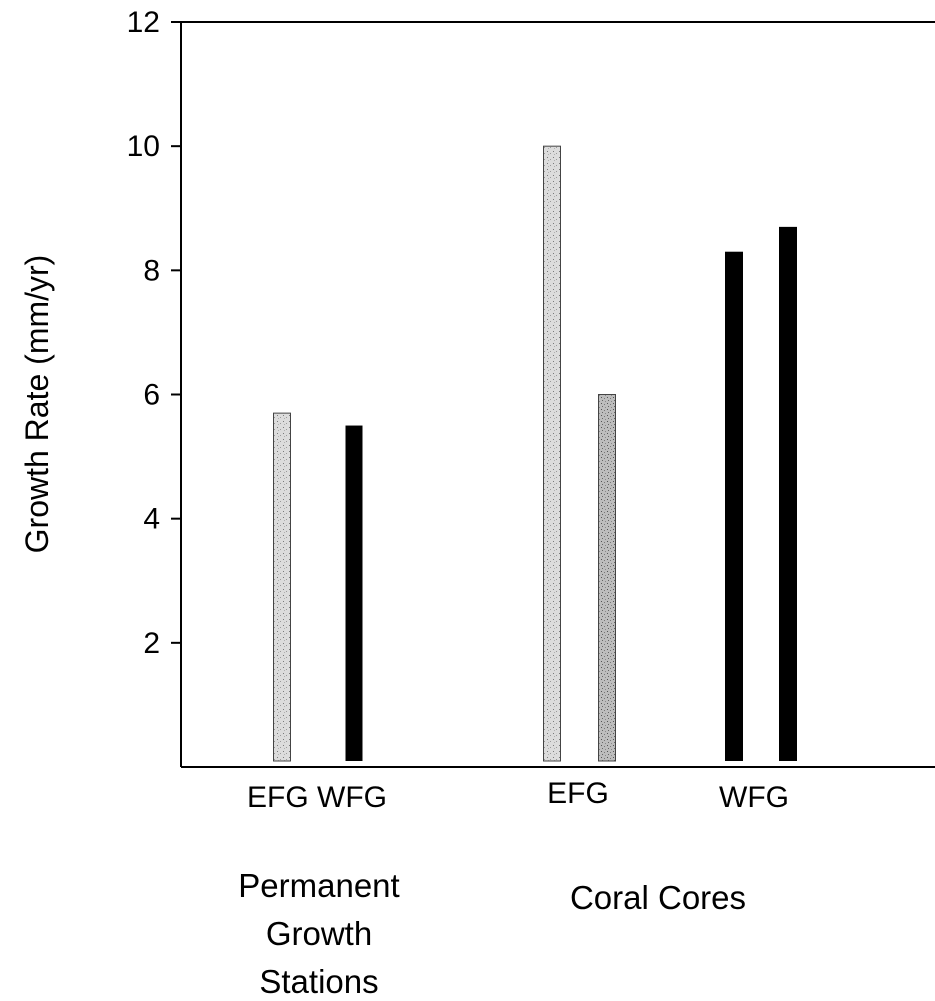  Describe the element at coordinates (492, 933) in the screenshot. I see `group-labels: Permanent Growth Stations Coral Cores` at that location.